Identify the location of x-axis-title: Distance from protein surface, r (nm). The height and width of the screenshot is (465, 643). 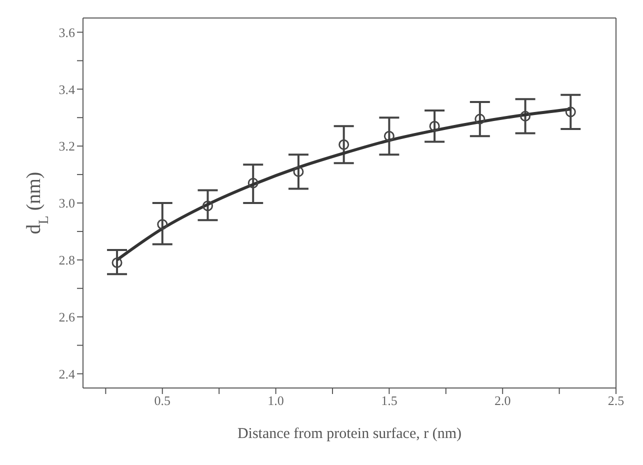
(349, 434).